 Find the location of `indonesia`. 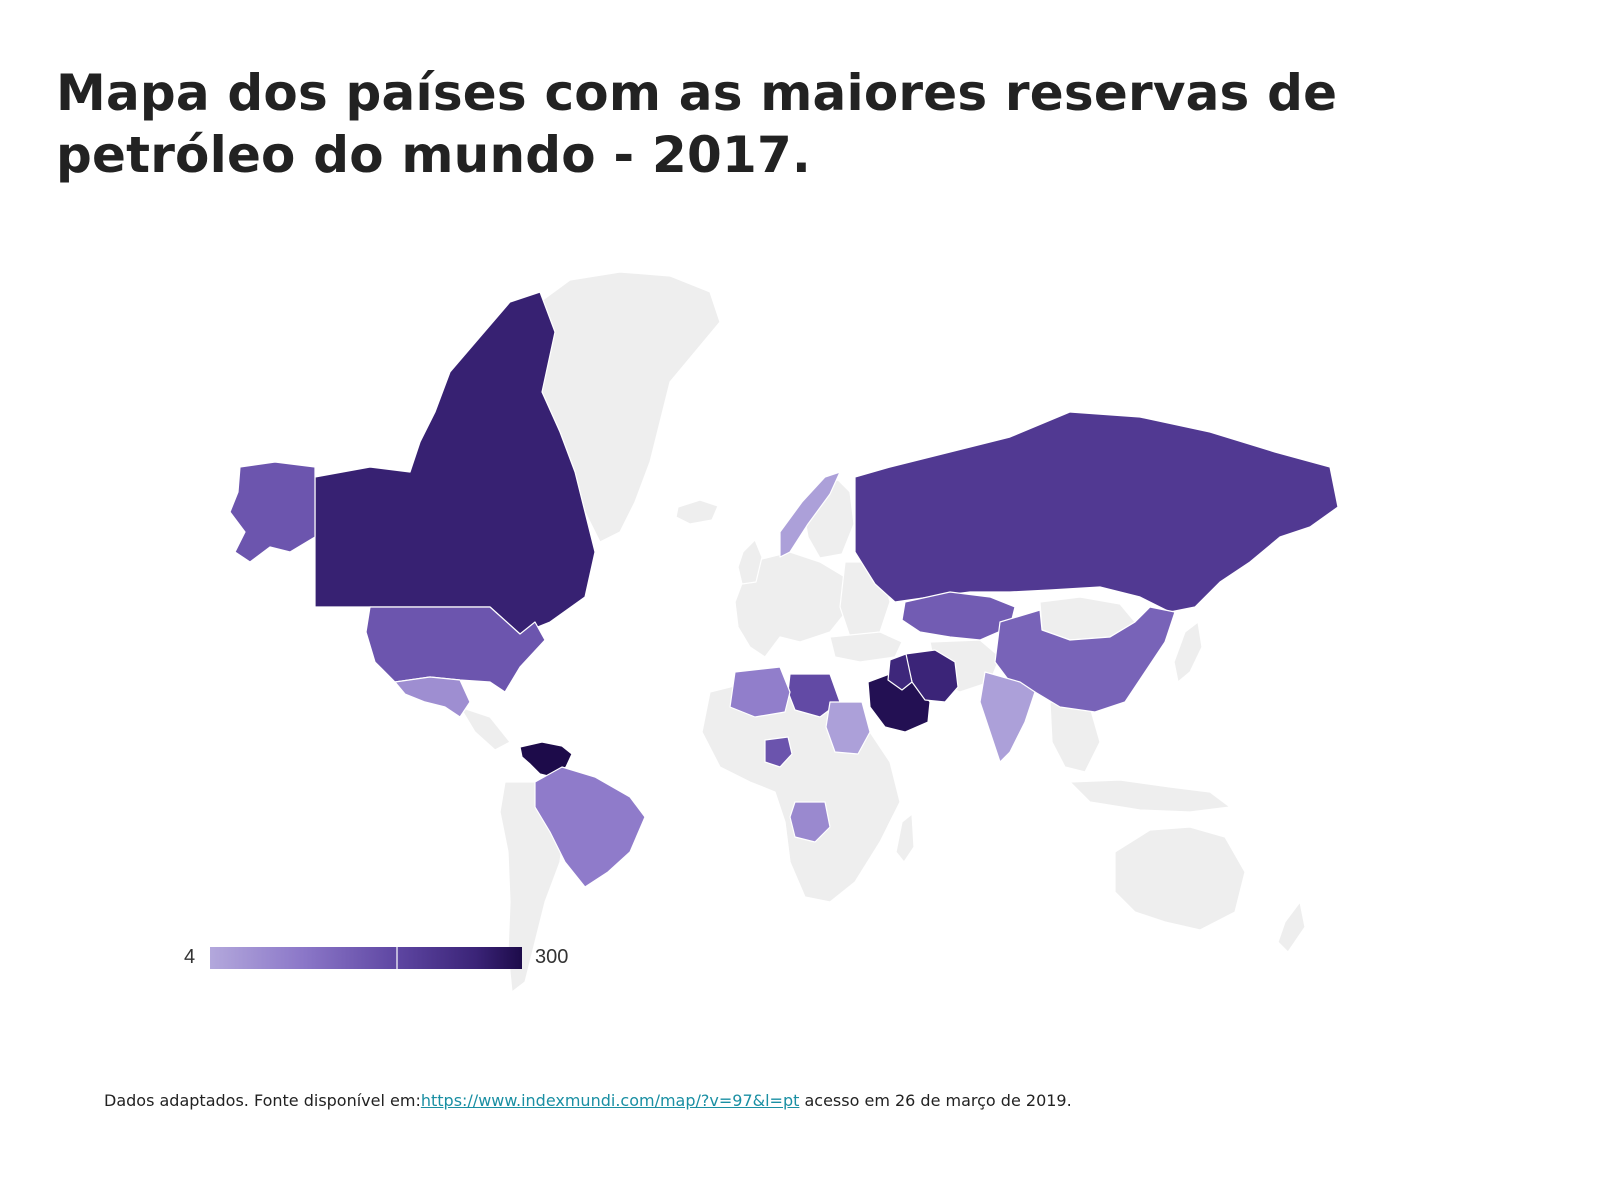

indonesia is located at coordinates (1150, 796).